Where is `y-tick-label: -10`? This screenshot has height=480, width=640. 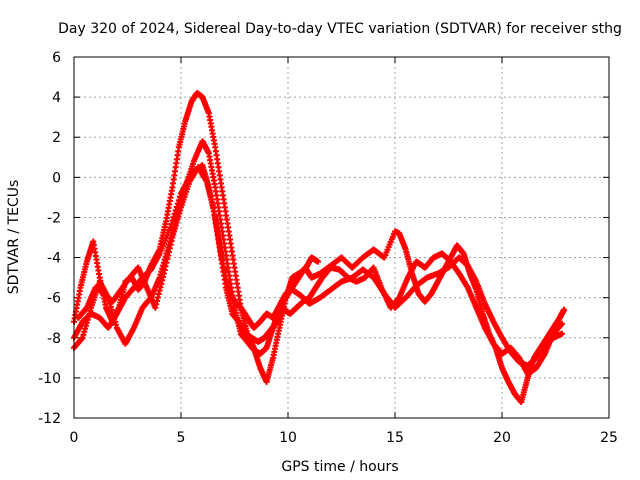
y-tick-label: -10 is located at coordinates (49, 379).